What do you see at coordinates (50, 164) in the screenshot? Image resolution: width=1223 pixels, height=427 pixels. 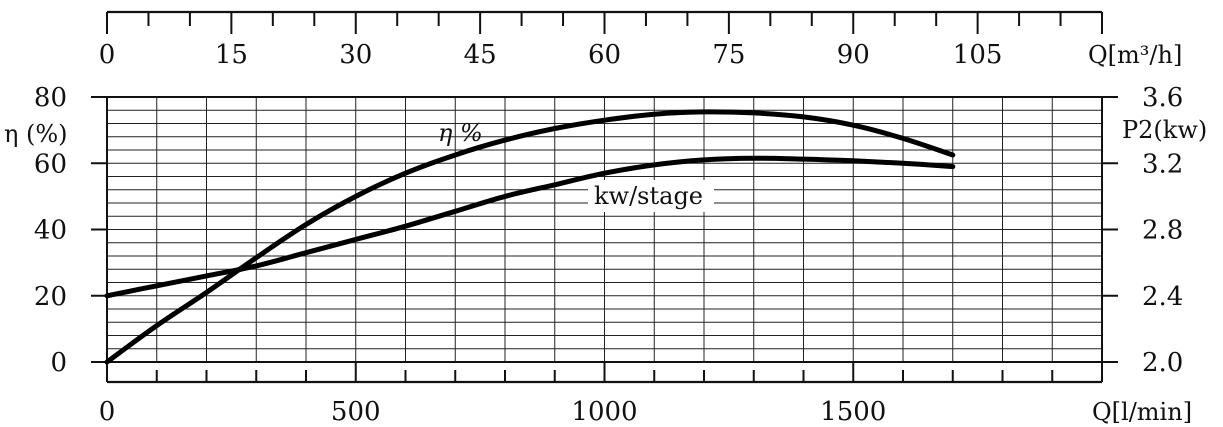 I see `y-left-axis-tick-label: 60` at bounding box center [50, 164].